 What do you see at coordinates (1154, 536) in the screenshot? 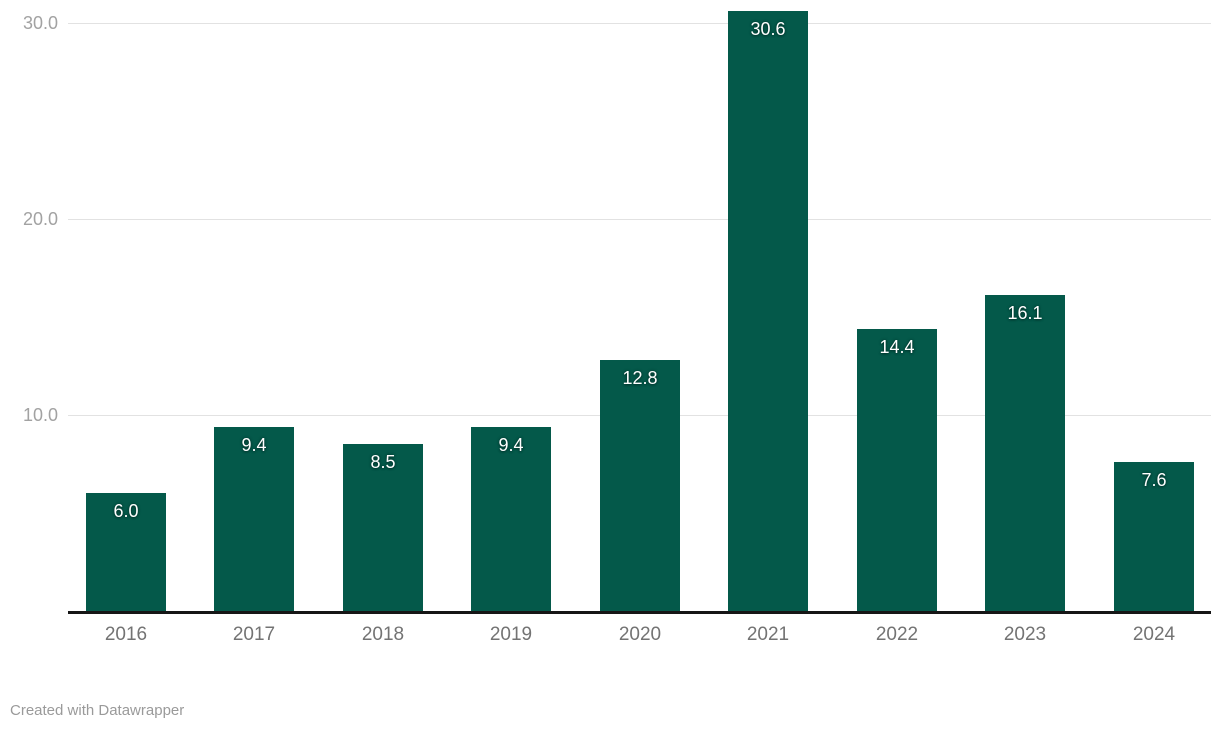
I see `bar: 7.6` at bounding box center [1154, 536].